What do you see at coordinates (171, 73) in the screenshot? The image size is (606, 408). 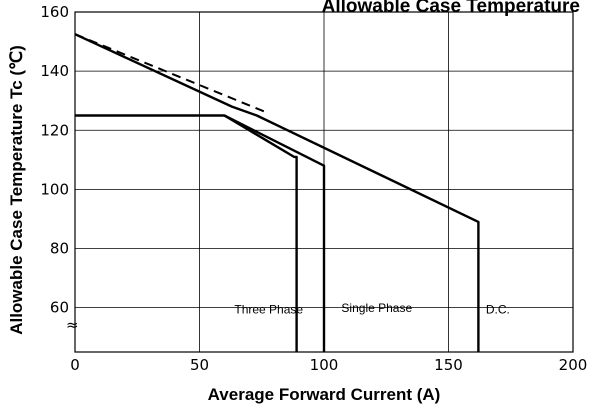 I see `series-line-dashed` at bounding box center [171, 73].